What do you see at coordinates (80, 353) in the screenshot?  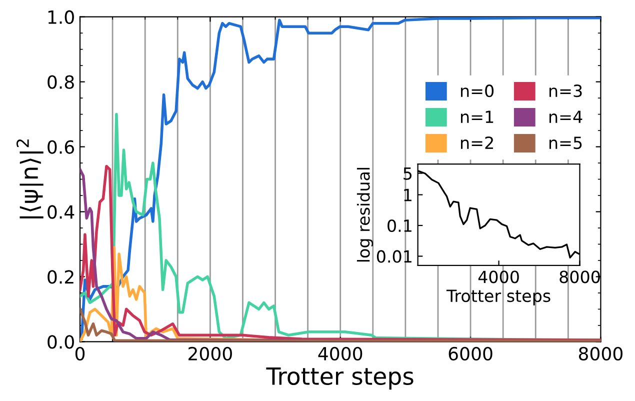 I see `x-tick-label: 0` at bounding box center [80, 353].